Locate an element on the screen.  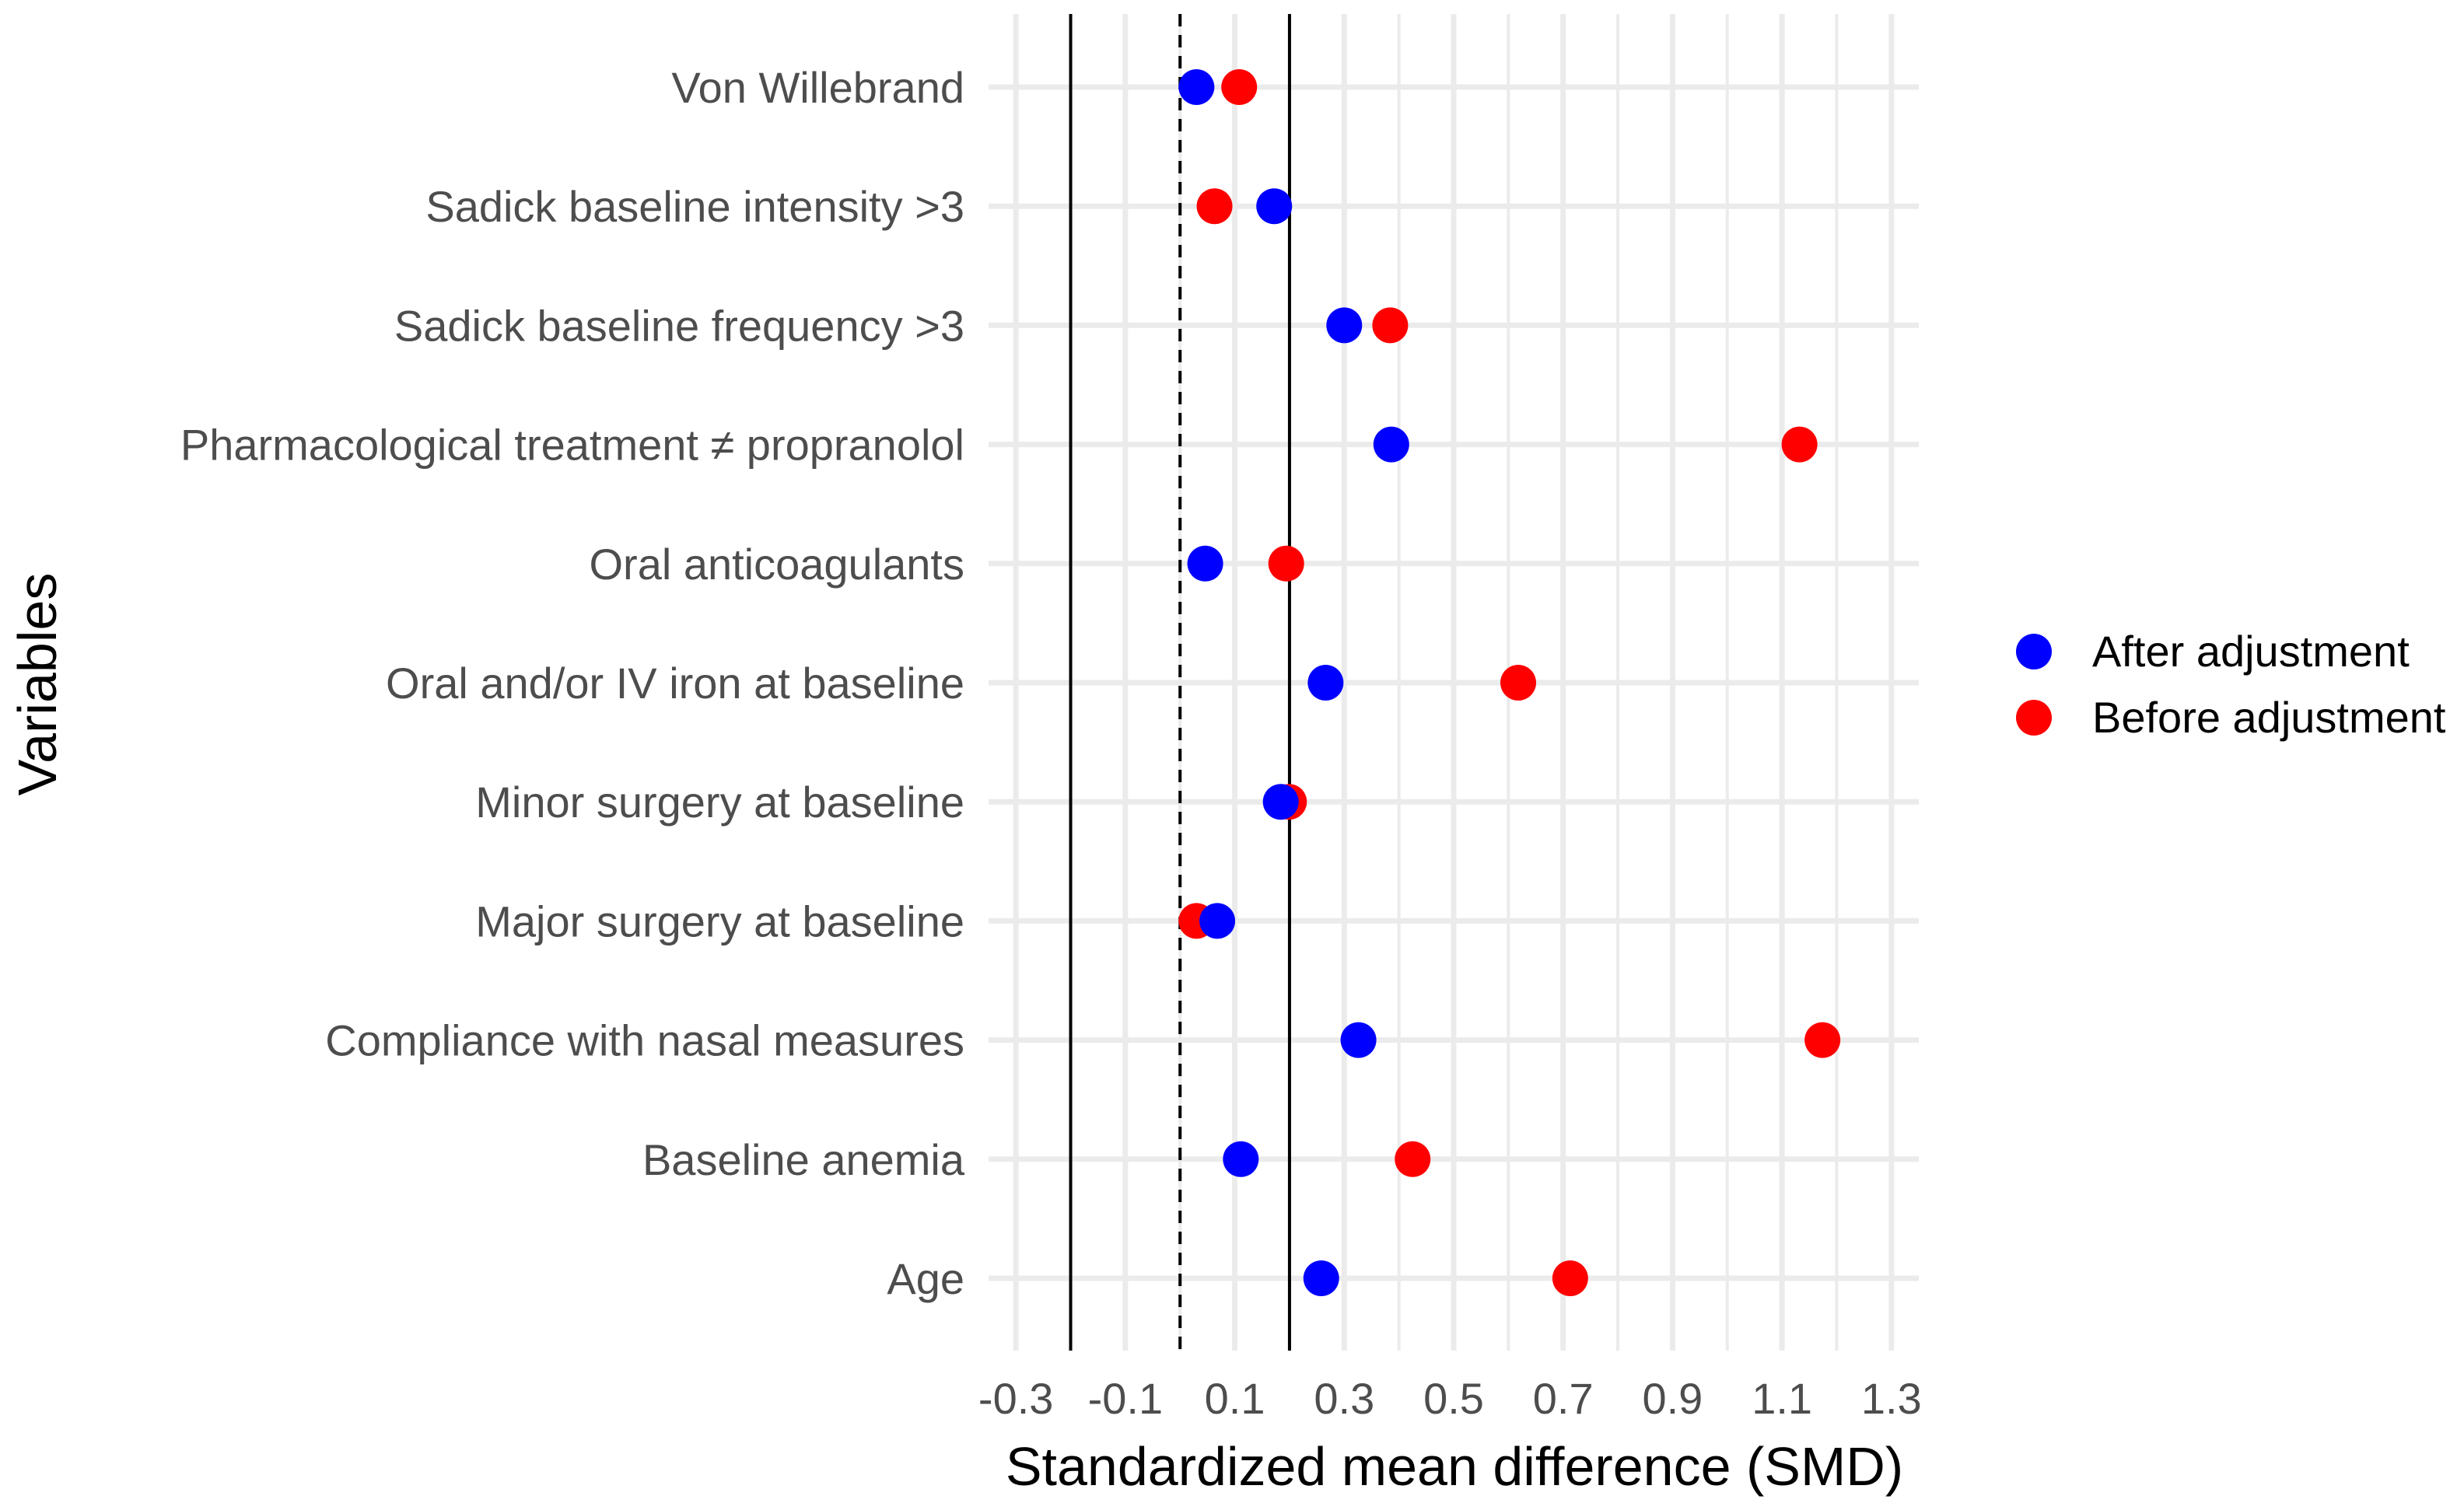
legend-label-before: Before adjustment is located at coordinates (2269, 717).